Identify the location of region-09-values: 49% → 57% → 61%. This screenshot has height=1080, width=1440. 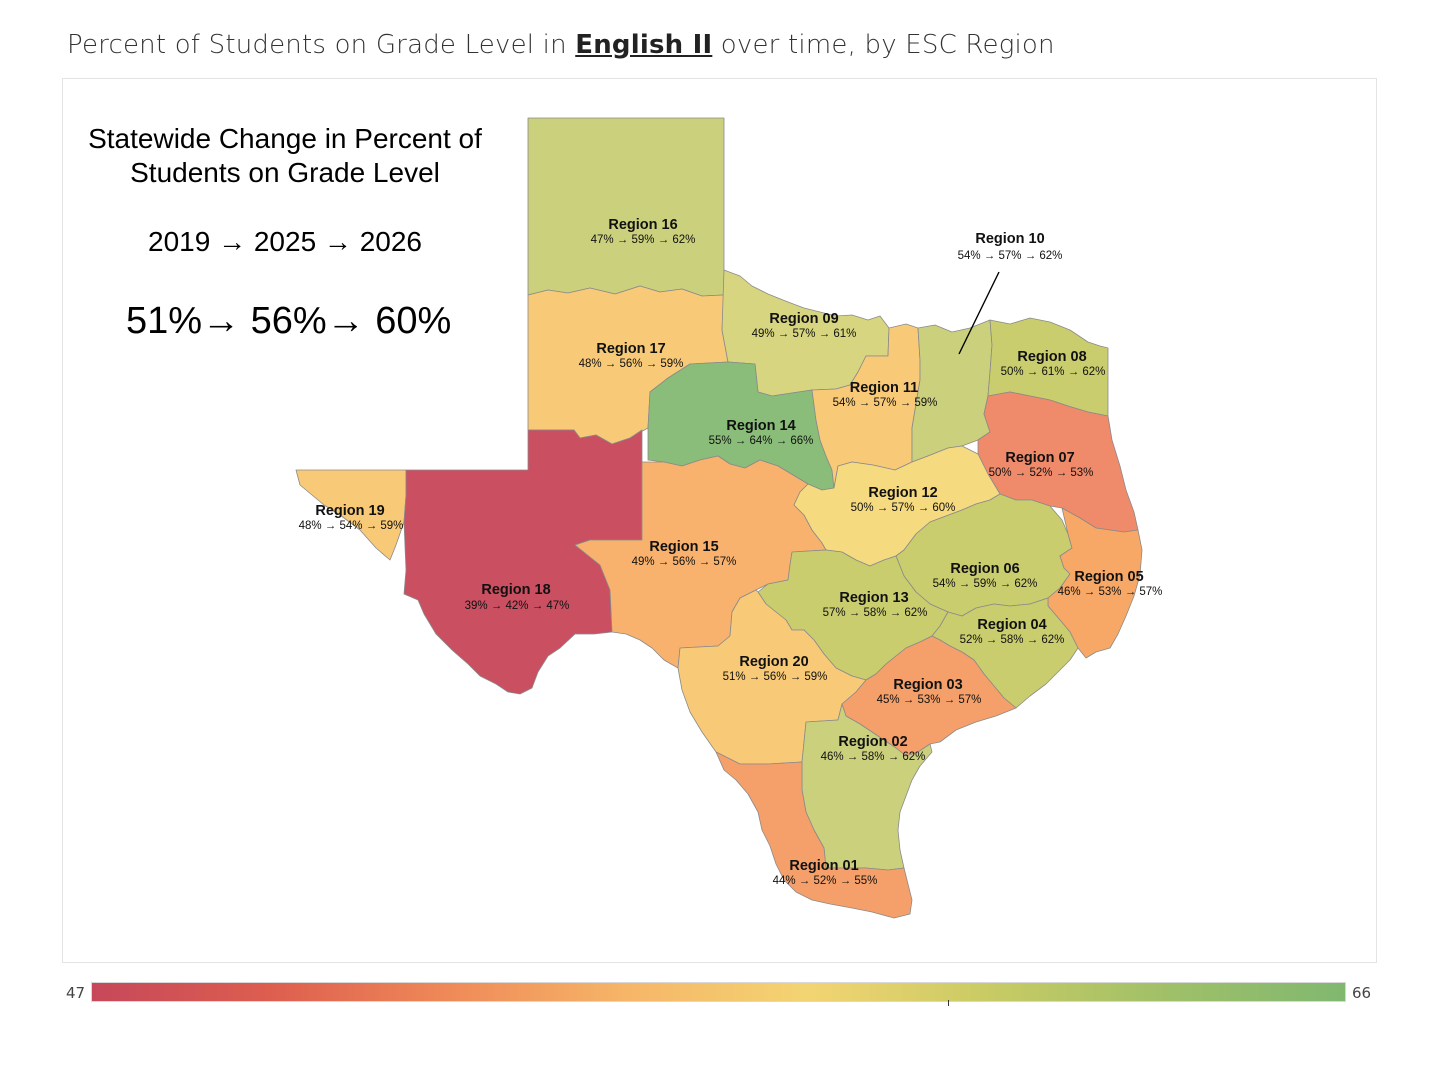
(804, 334).